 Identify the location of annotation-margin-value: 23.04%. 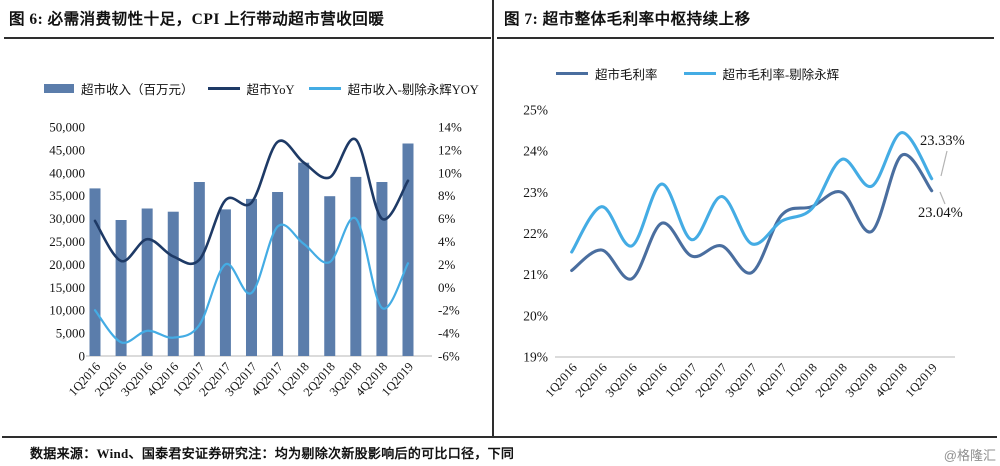
(940, 213).